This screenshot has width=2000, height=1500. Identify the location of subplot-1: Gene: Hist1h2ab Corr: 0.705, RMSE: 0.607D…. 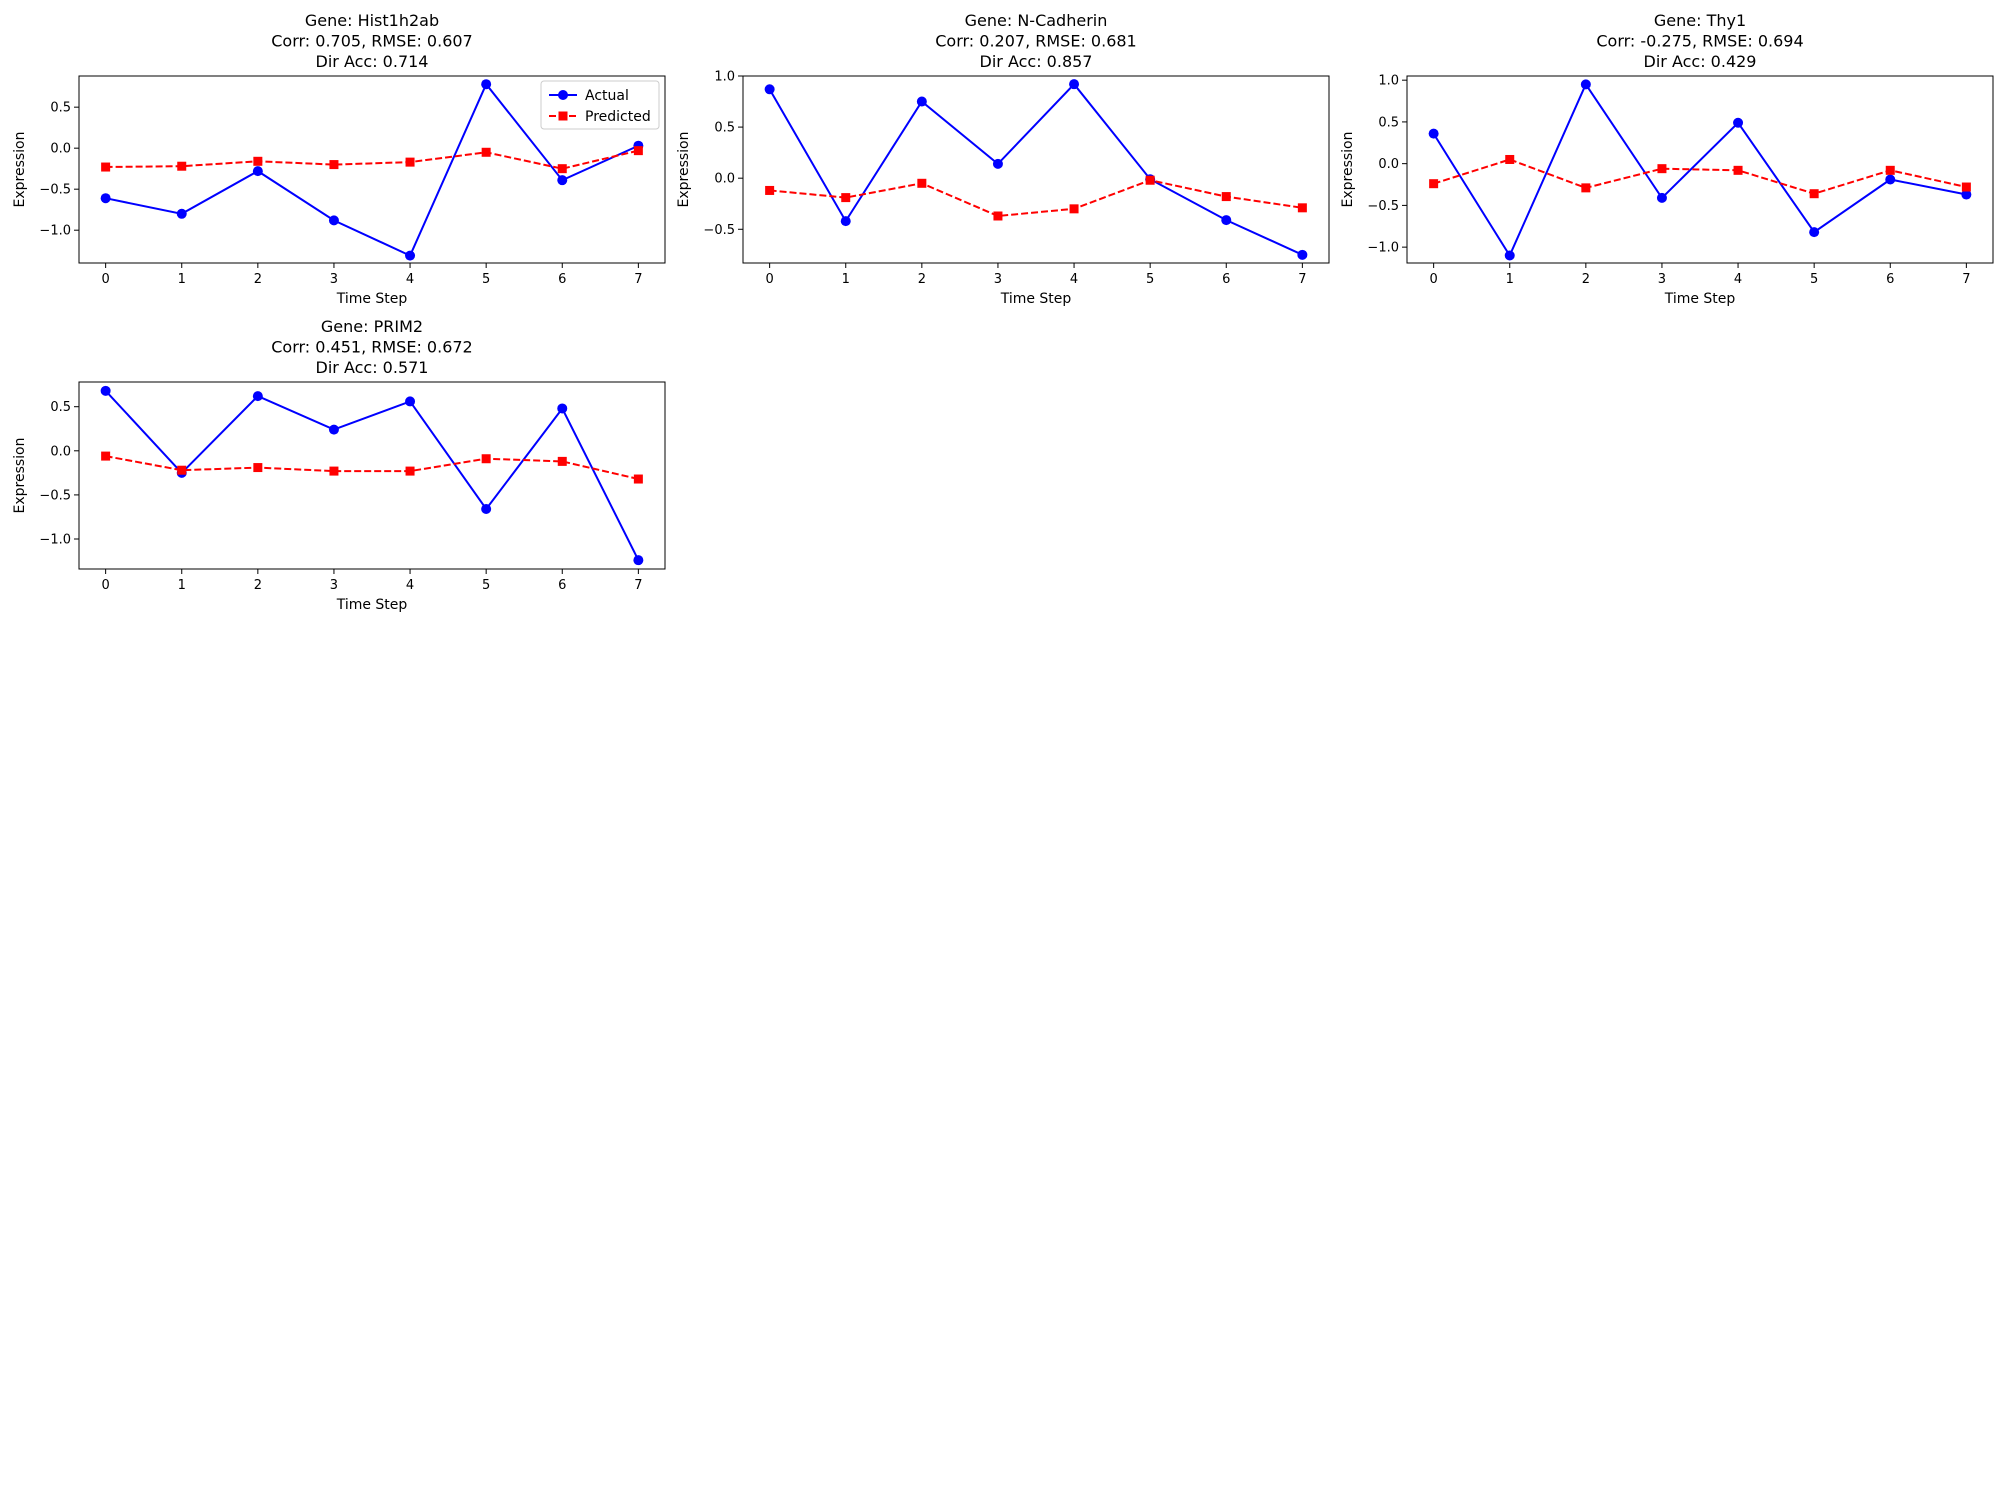
(339, 159).